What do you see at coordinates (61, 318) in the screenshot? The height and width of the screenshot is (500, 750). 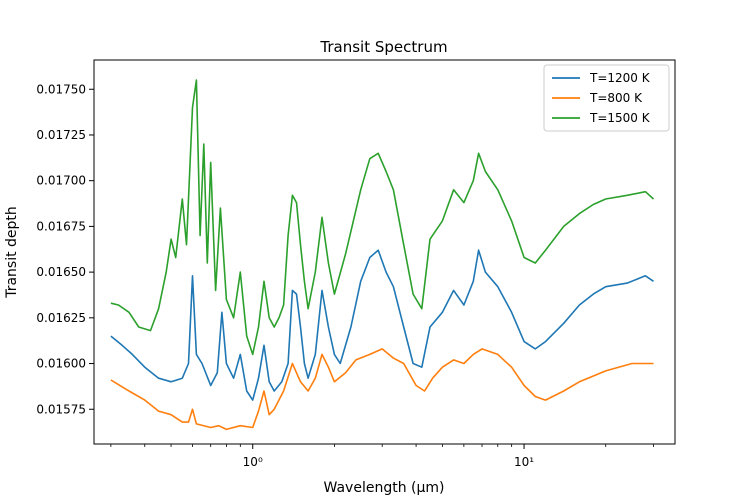 I see `y-tick-label-3: 0.01625` at bounding box center [61, 318].